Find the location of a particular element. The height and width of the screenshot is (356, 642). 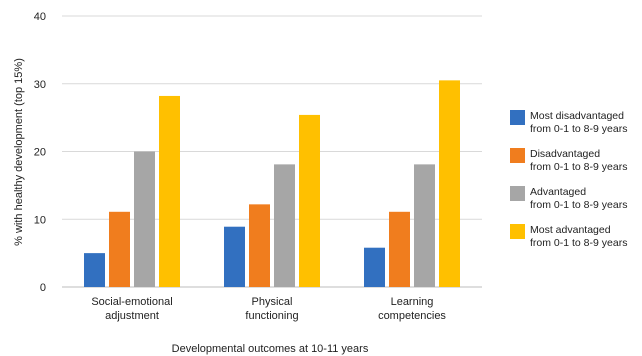

x-category-label: Social-emotional adjustment is located at coordinates (131, 309).